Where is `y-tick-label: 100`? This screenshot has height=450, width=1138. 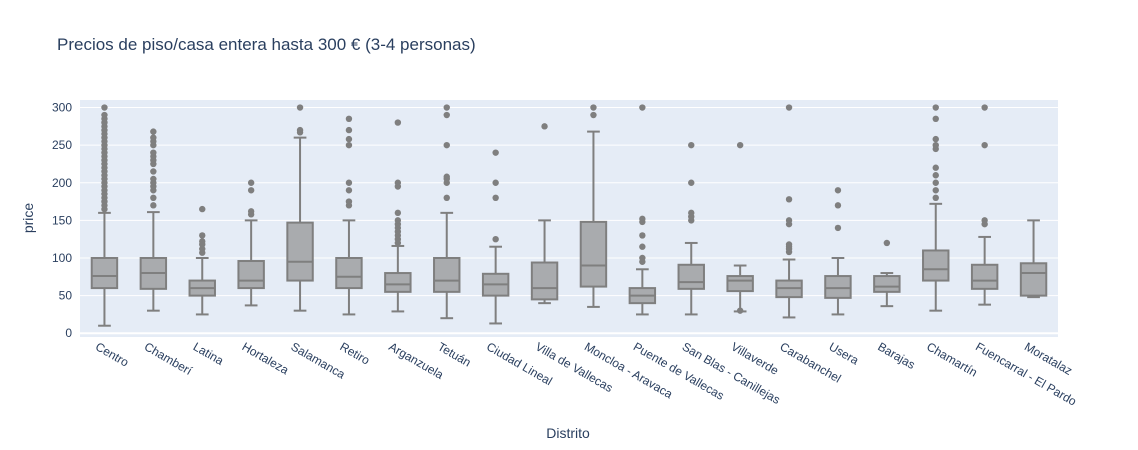 y-tick-label: 100 is located at coordinates (62, 258).